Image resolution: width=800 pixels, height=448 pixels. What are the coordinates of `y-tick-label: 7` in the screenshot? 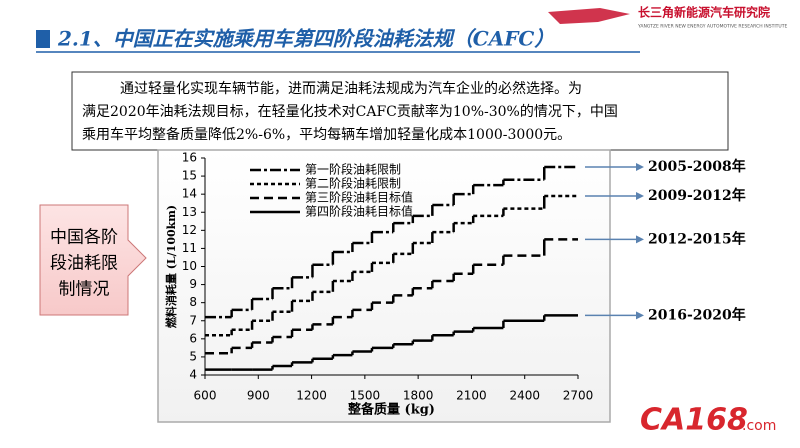 It's located at (193, 320).